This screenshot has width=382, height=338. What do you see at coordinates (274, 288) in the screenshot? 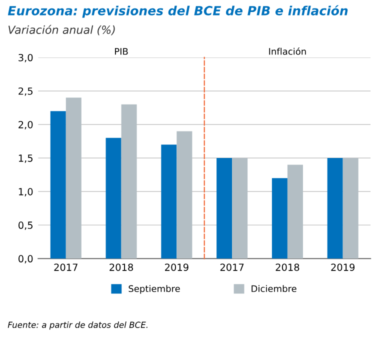
I see `legend-label: Diciembre` at bounding box center [274, 288].